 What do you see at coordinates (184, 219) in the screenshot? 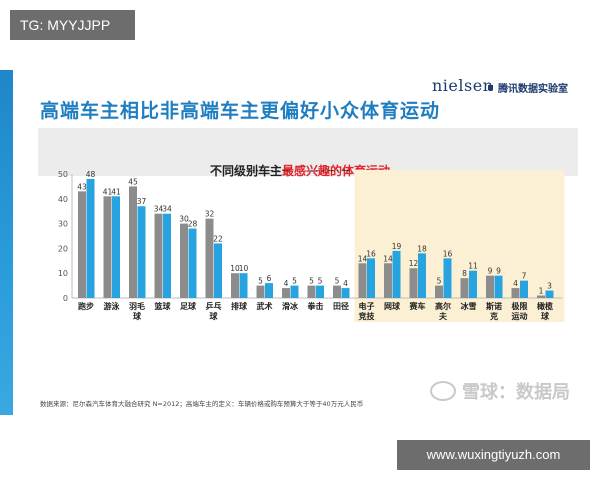
I see `data-label: 30` at bounding box center [184, 219].